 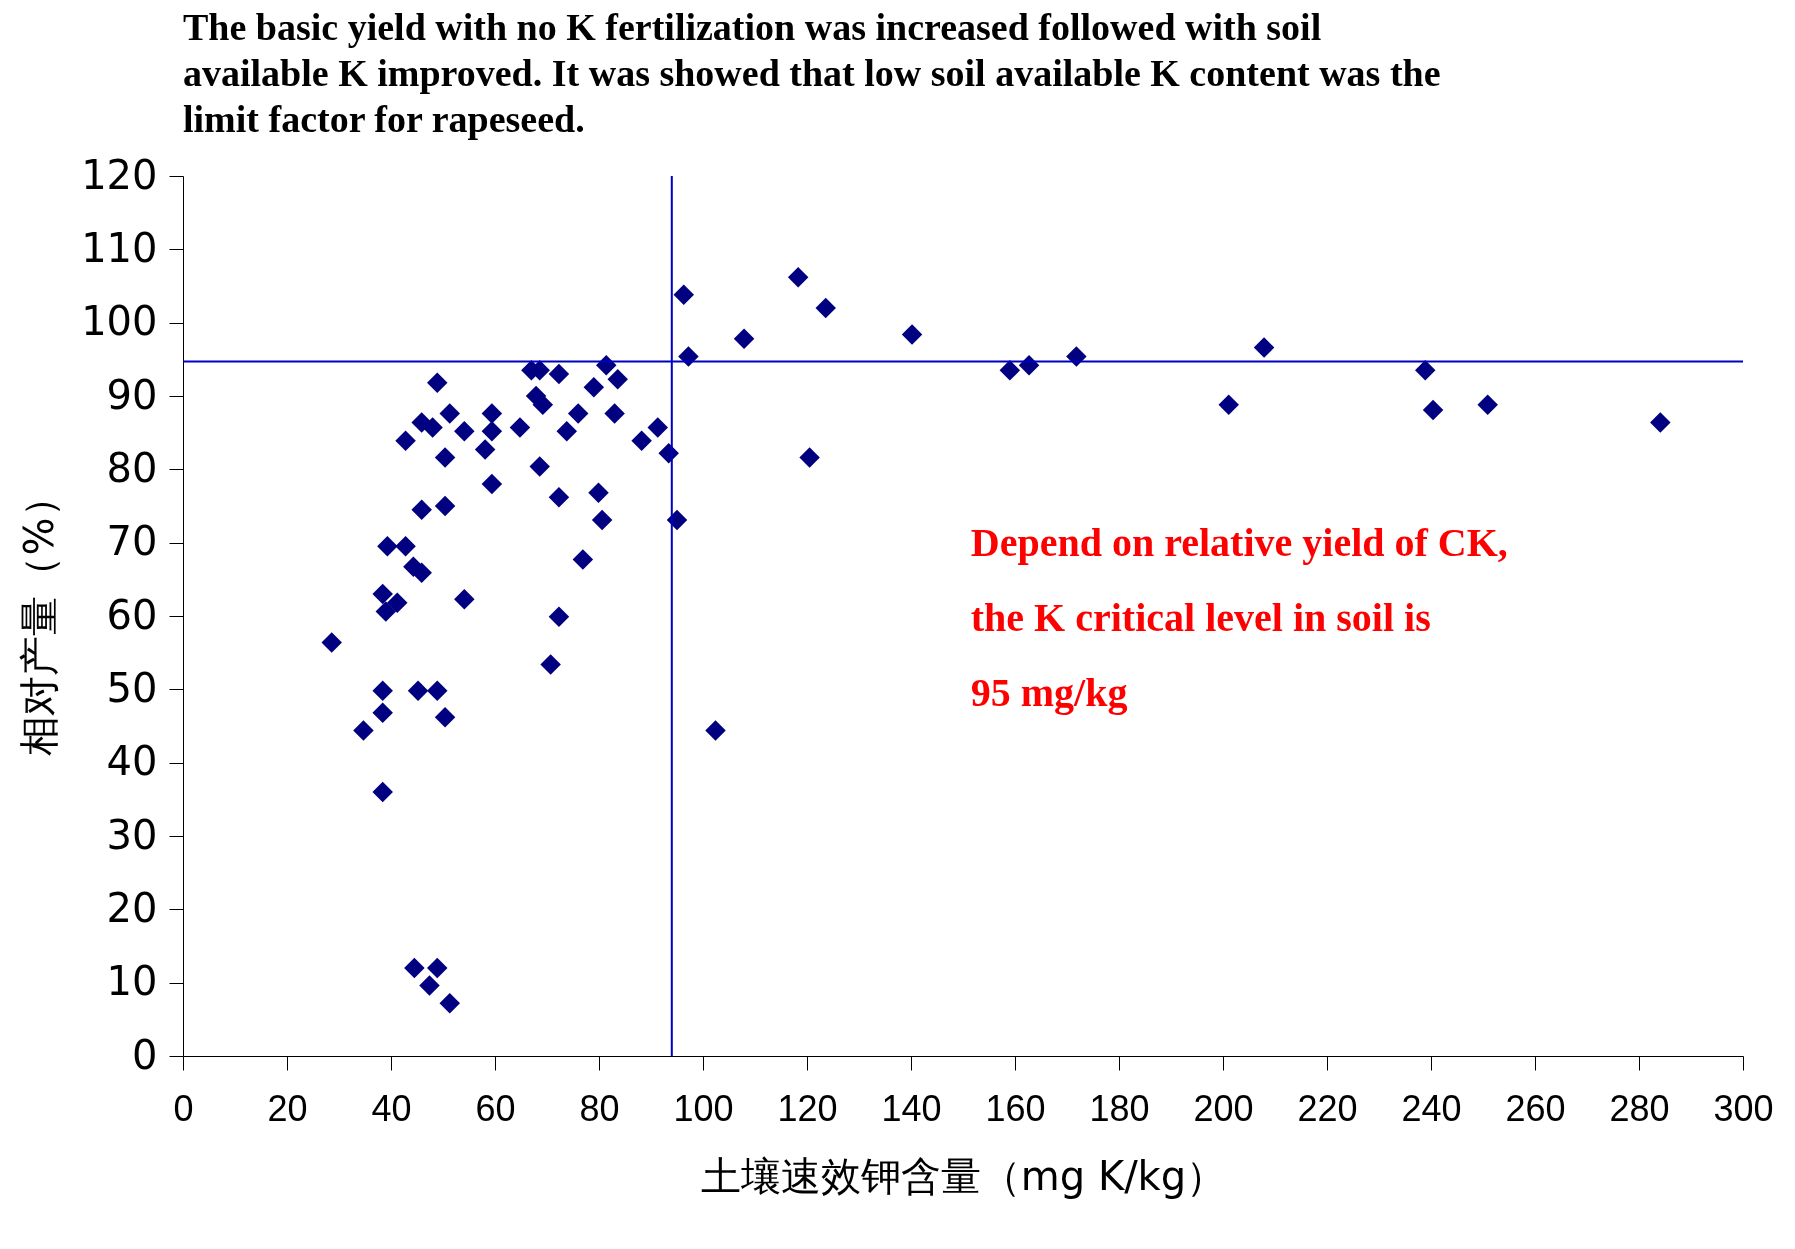 I want to click on x-tick-label: 240, so click(x=1431, y=1108).